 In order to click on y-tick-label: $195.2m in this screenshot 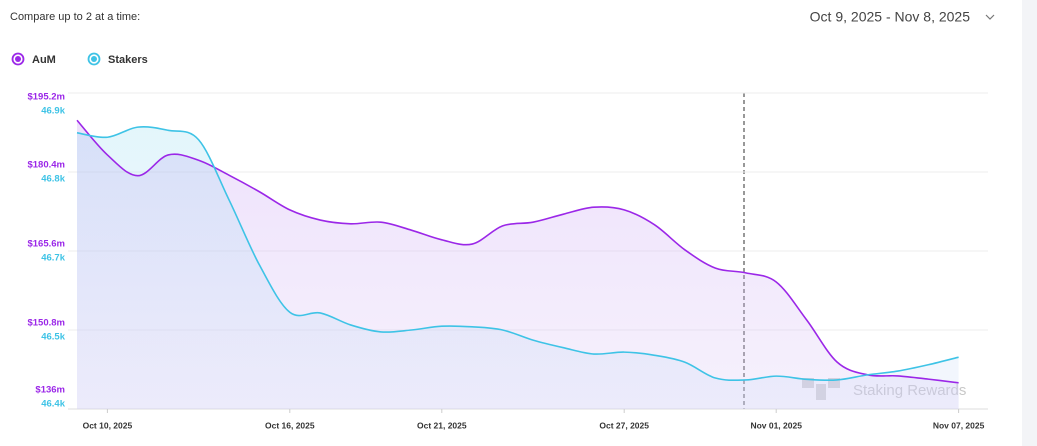, I will do `click(46, 97)`.